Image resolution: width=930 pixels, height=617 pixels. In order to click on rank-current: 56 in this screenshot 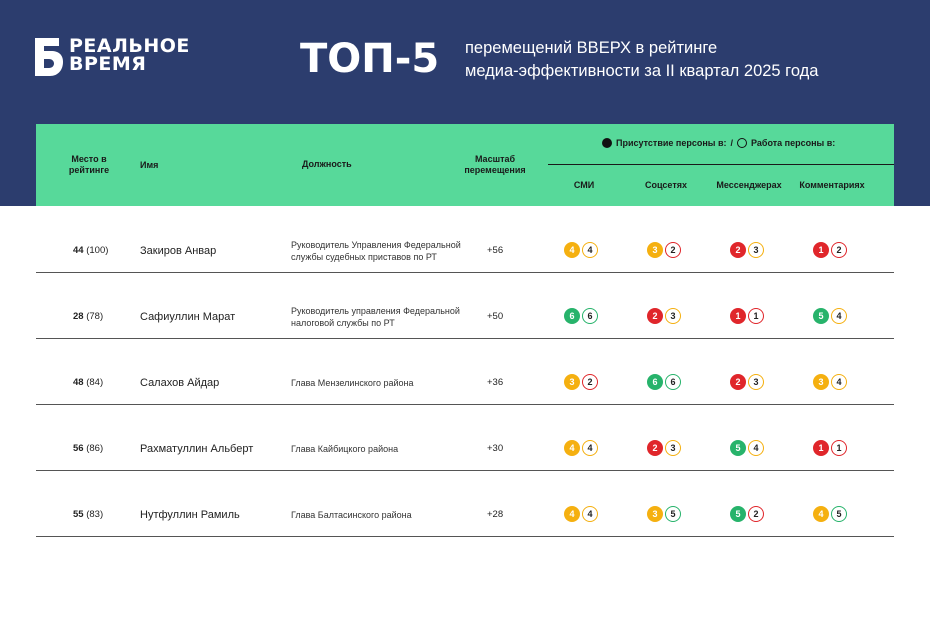, I will do `click(78, 448)`.